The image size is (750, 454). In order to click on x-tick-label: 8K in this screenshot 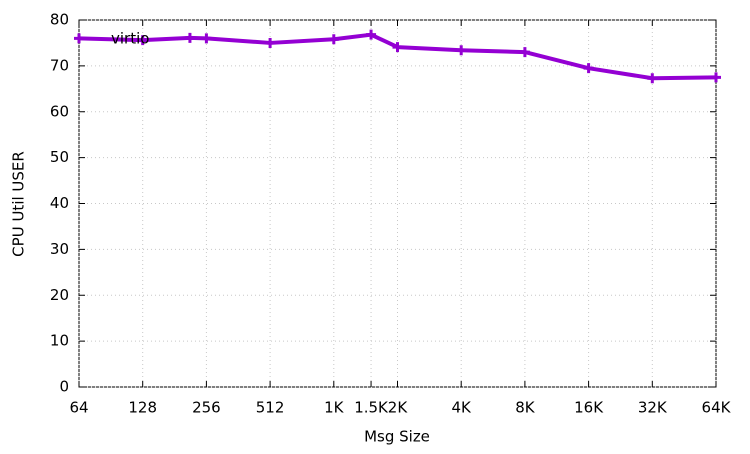, I will do `click(525, 408)`.